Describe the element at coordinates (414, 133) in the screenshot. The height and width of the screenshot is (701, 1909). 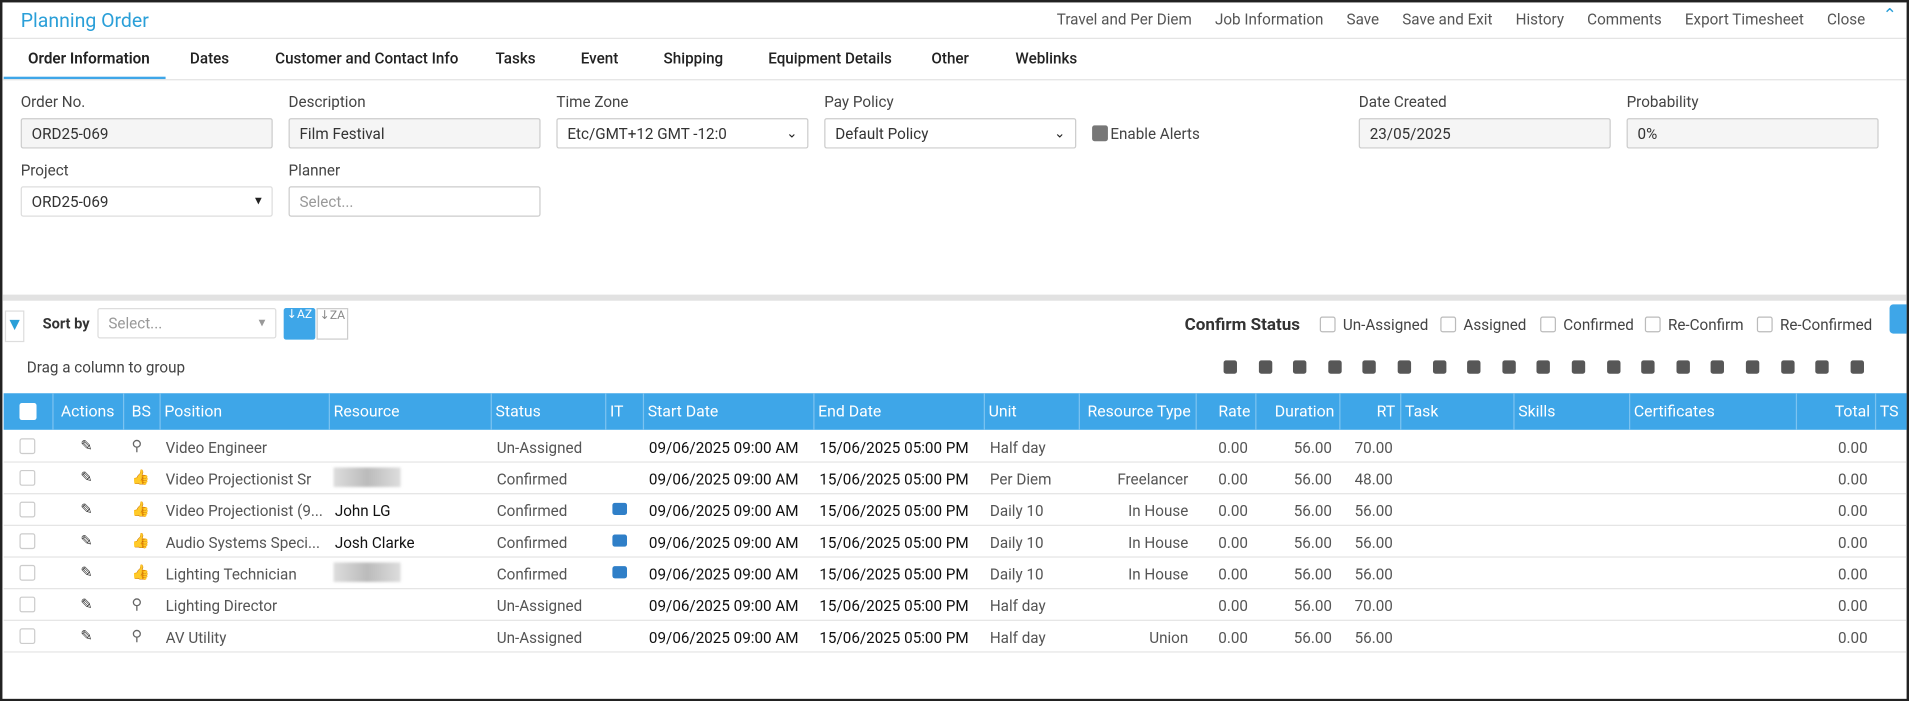
I see `input: Film Festival` at that location.